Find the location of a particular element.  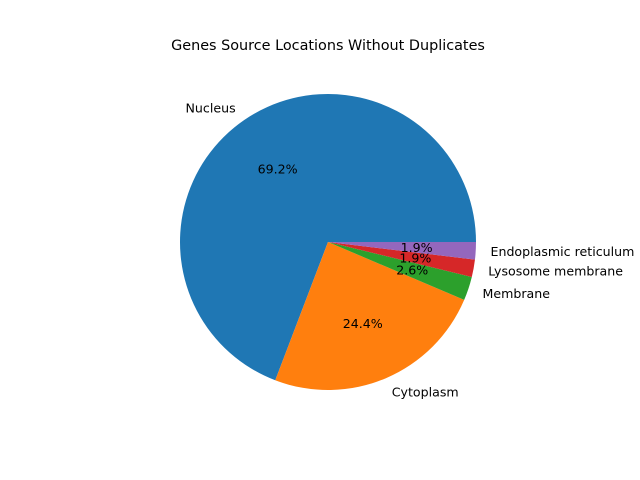

slice-label-endoplasmic-reticulum: Endoplasmic reticulum is located at coordinates (563, 251).